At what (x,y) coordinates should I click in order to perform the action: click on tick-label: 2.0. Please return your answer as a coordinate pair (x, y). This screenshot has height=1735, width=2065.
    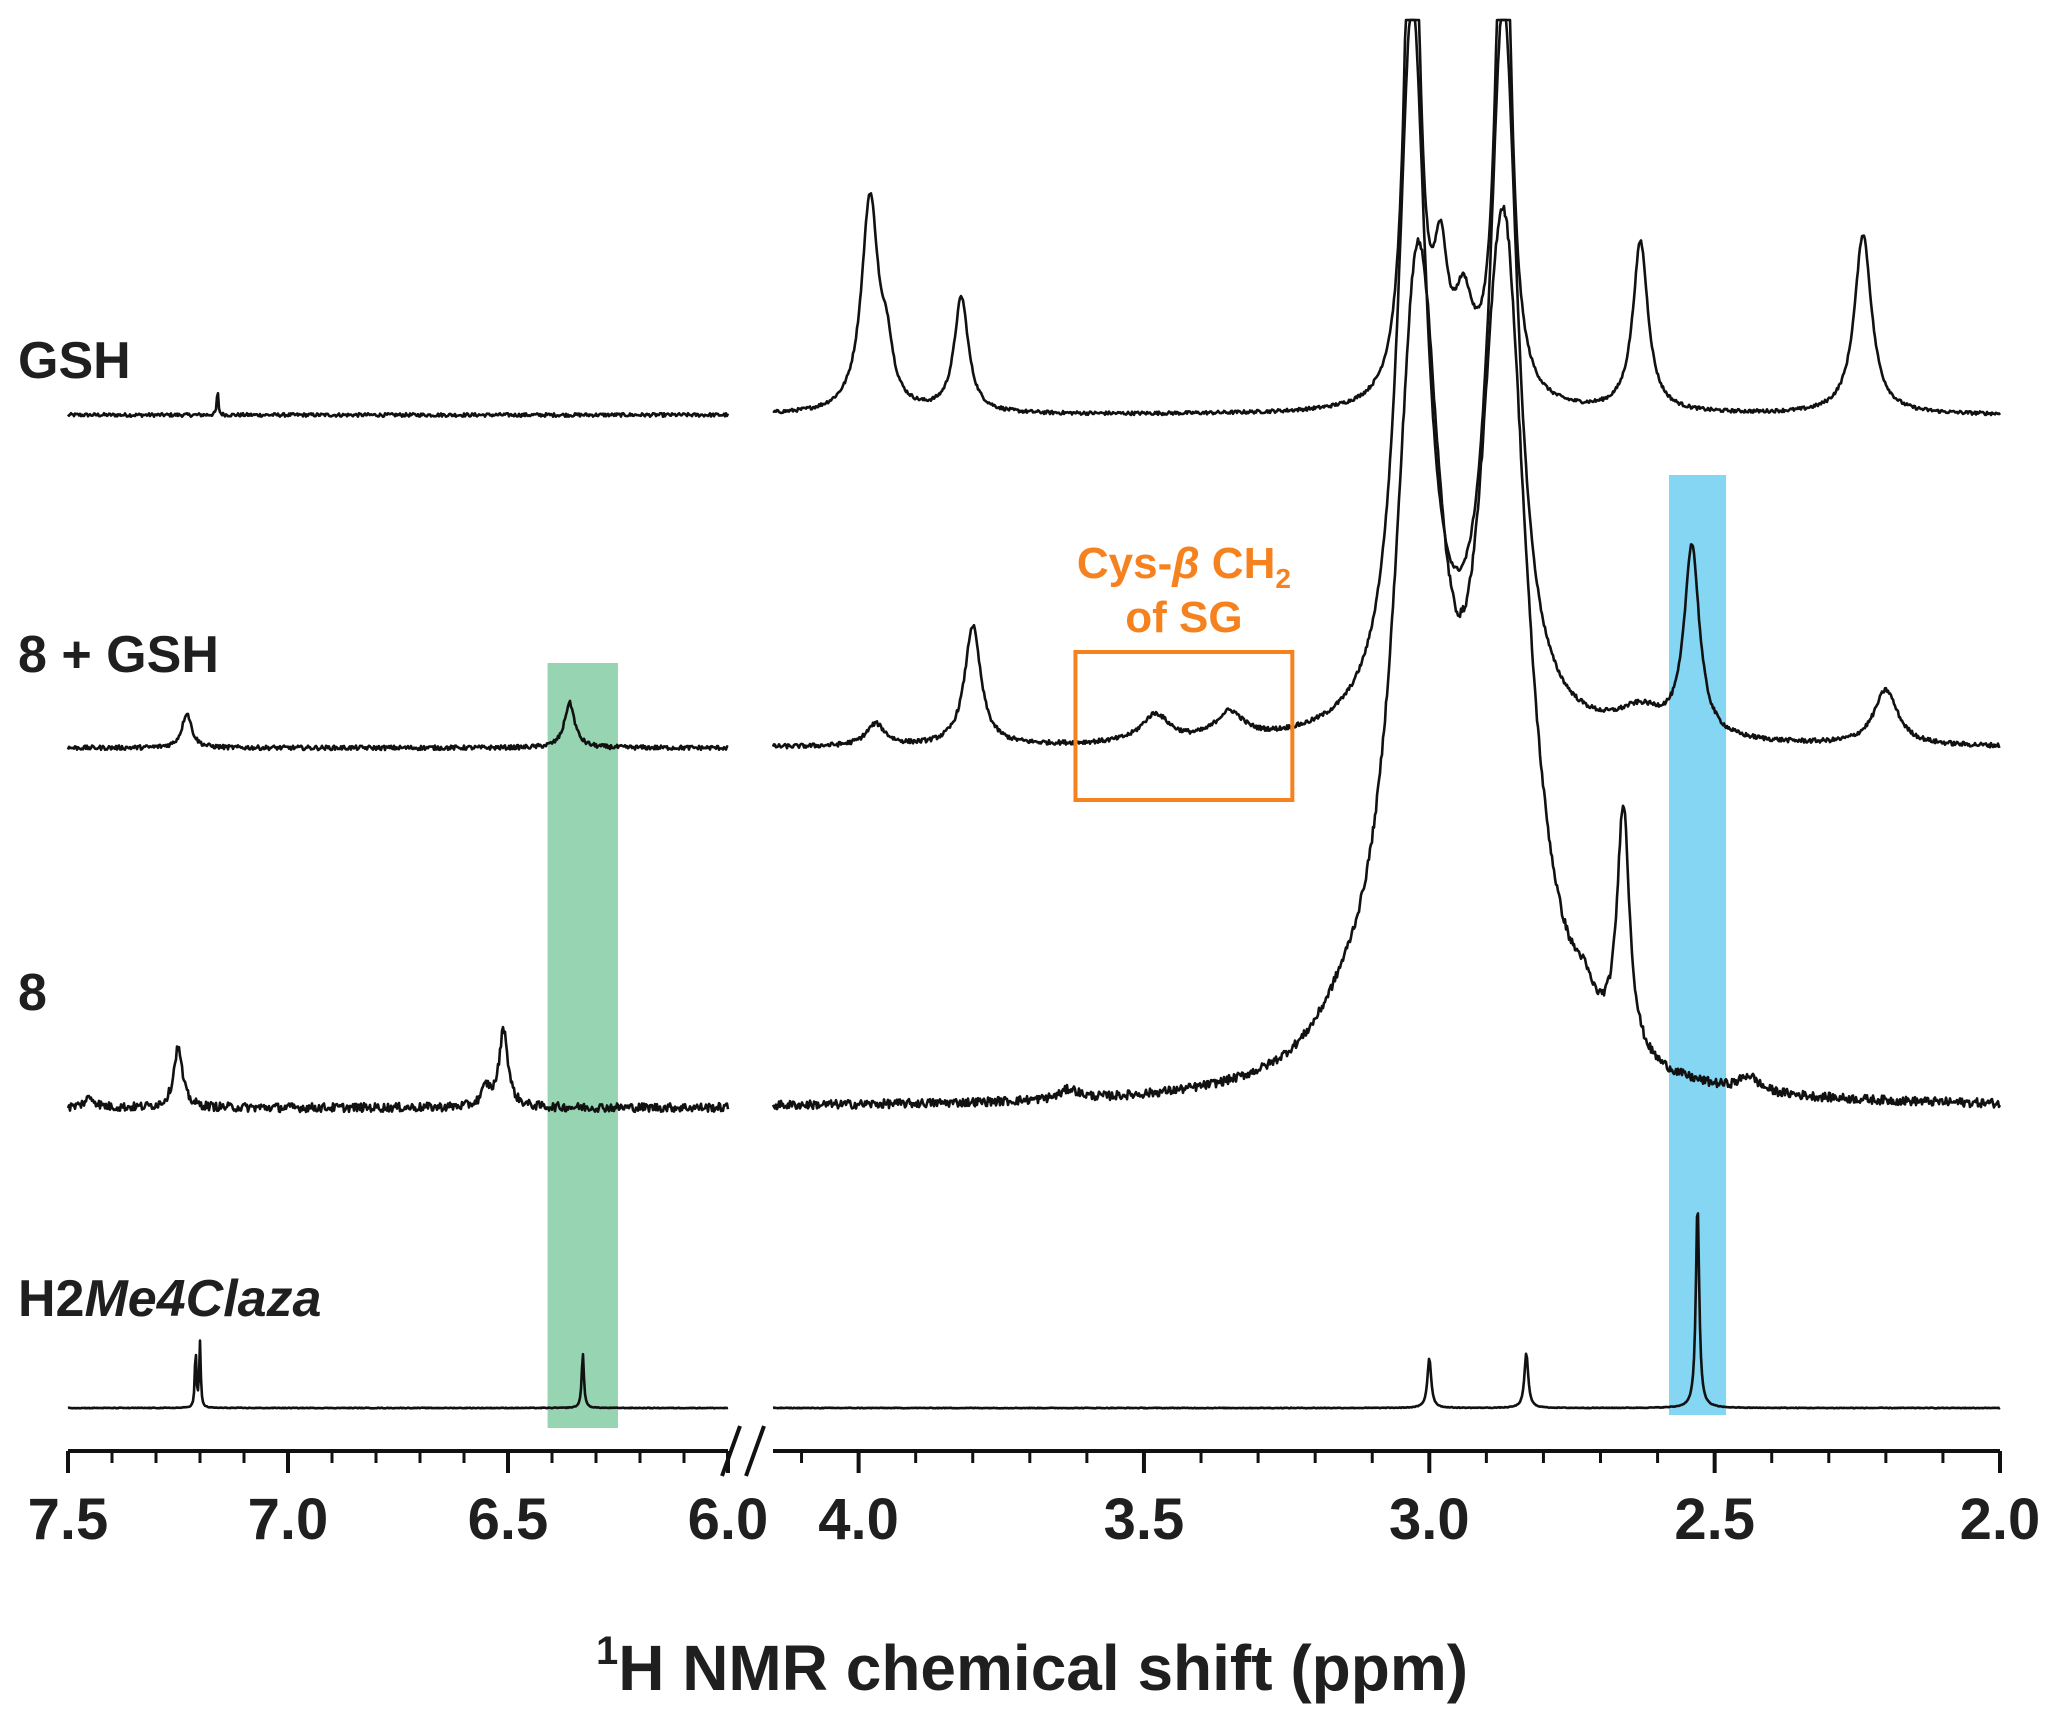
    Looking at the image, I should click on (2000, 1519).